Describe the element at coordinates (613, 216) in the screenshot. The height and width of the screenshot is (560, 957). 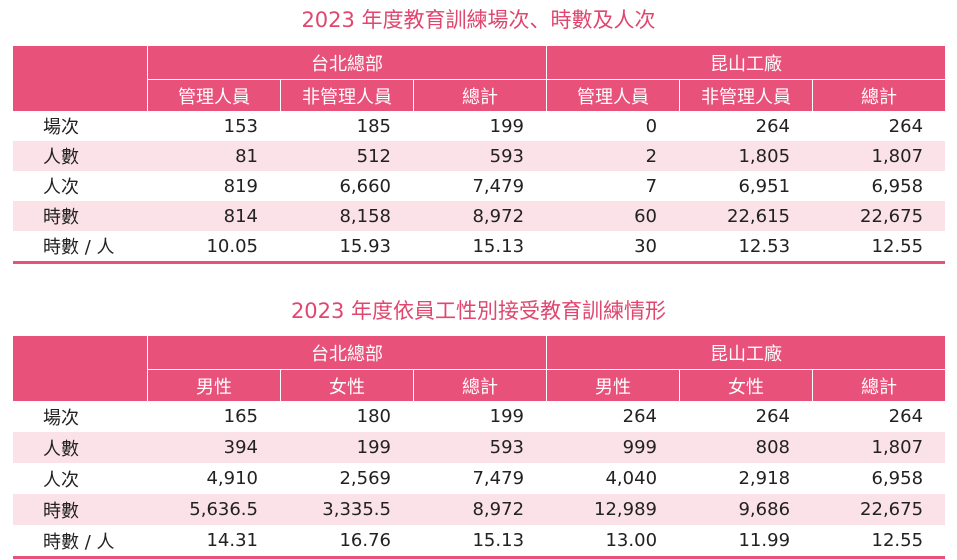
I see `table-cell: 60` at that location.